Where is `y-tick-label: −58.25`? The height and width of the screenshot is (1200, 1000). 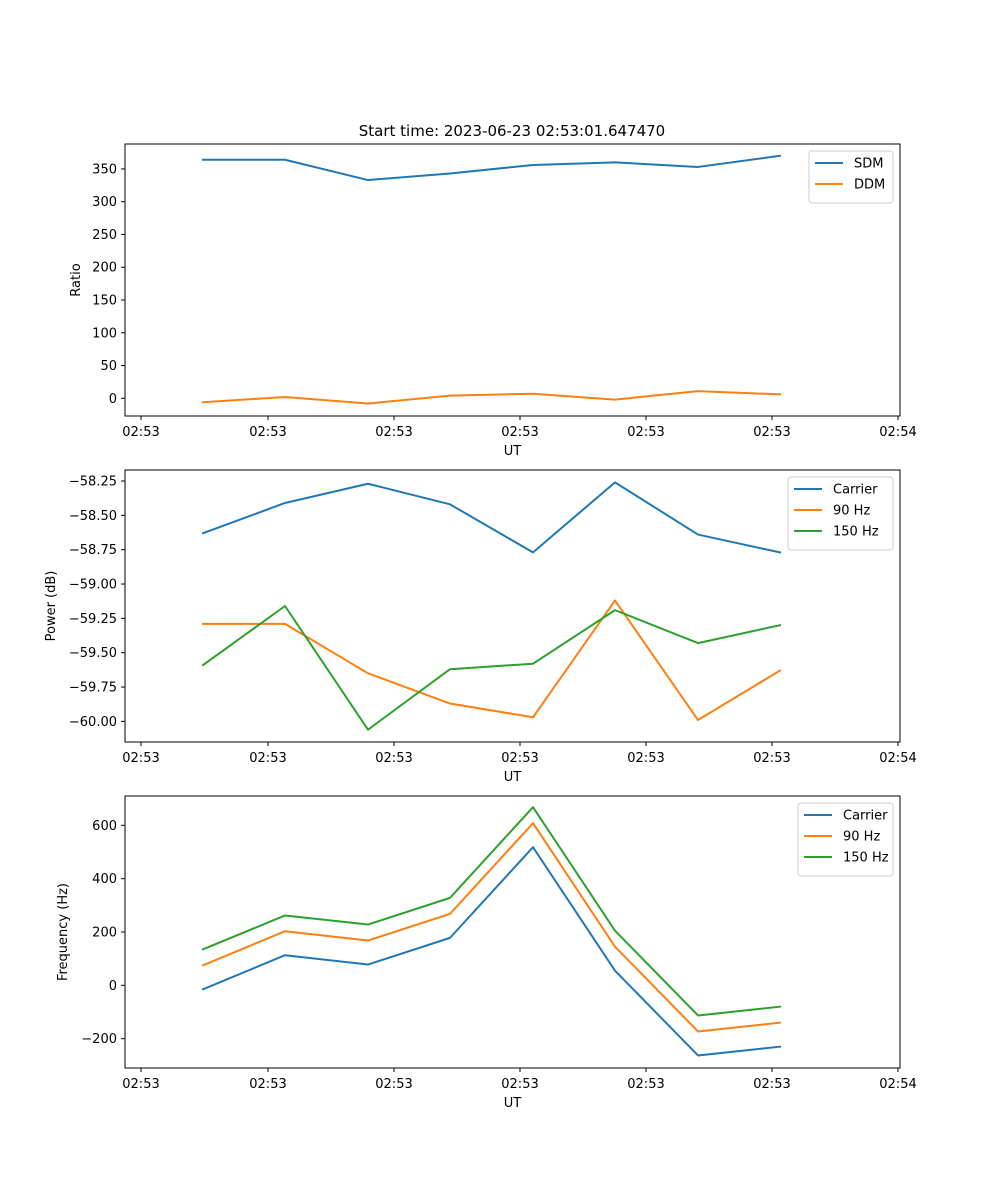 y-tick-label: −58.25 is located at coordinates (93, 481).